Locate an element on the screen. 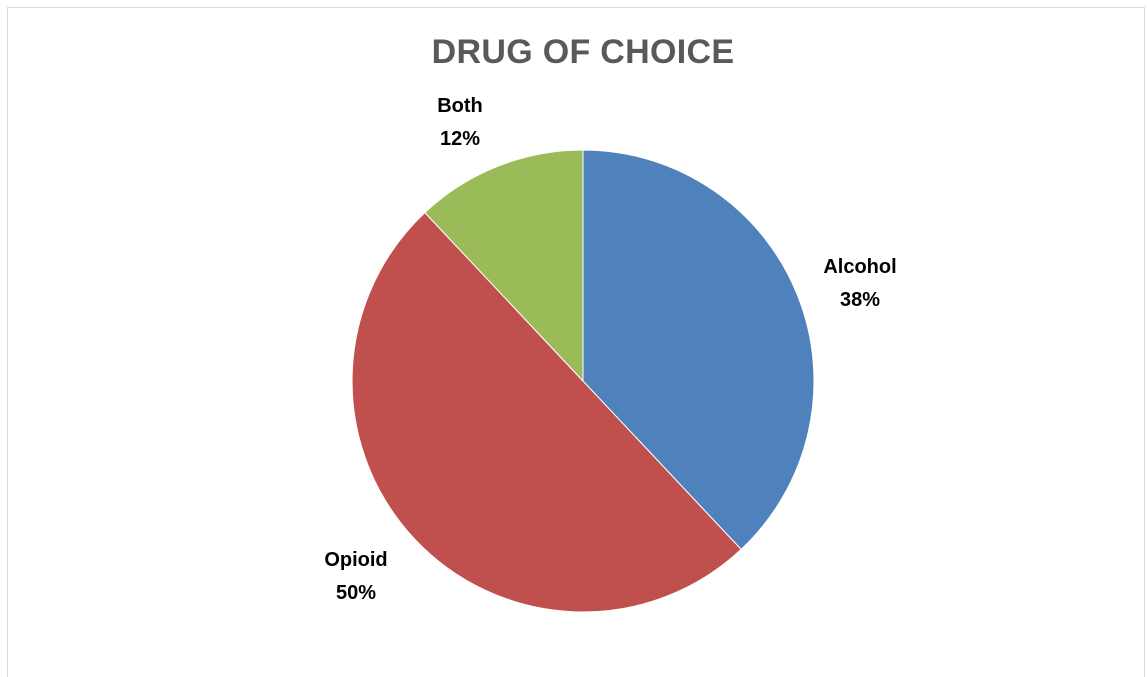 The width and height of the screenshot is (1147, 677). data-label-percent-opioid: 50% is located at coordinates (356, 593).